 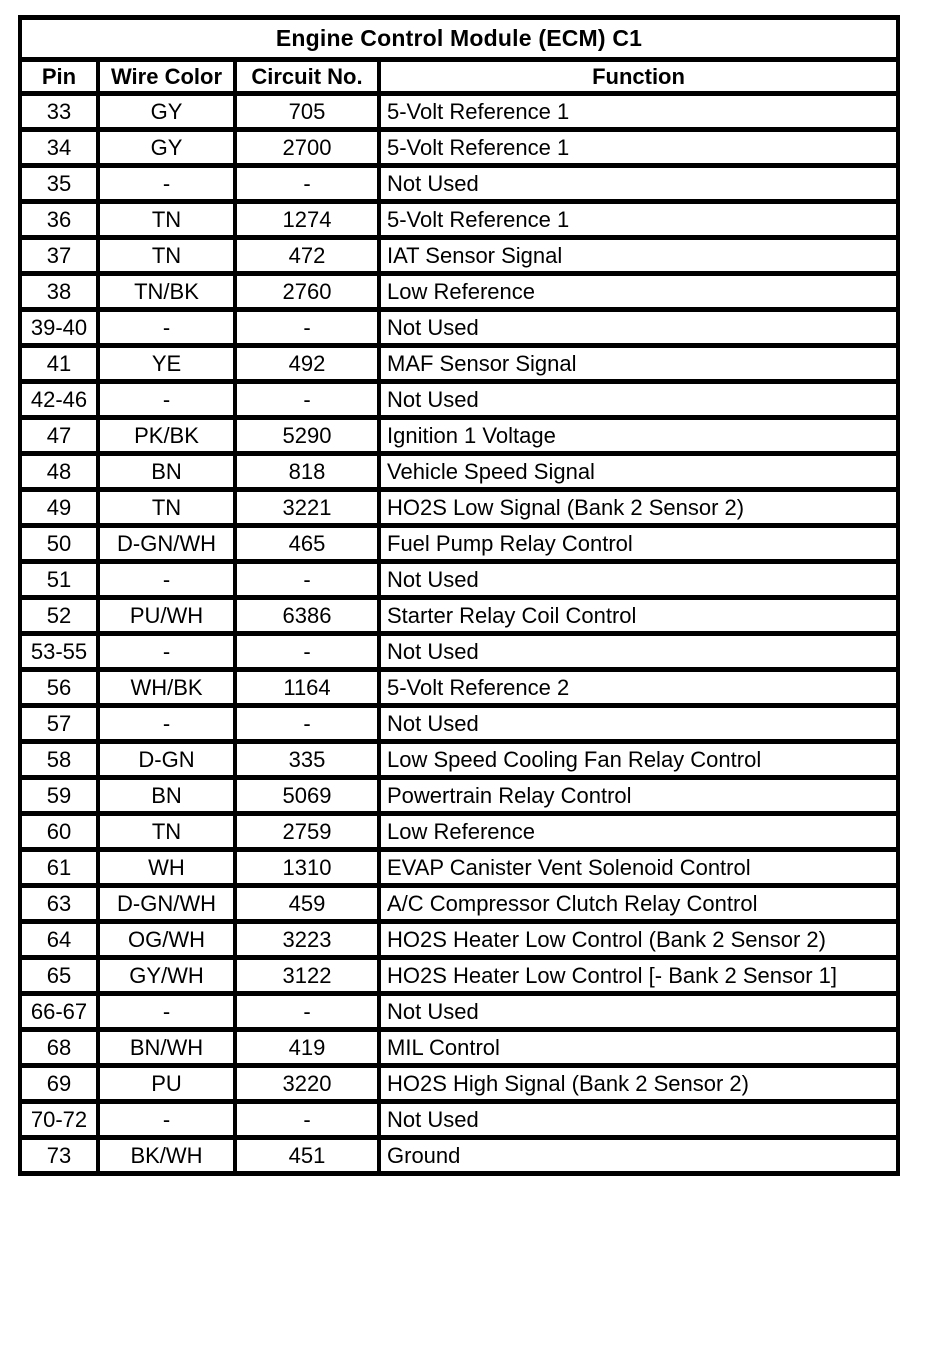 I want to click on pin-cell: 68, so click(x=59, y=1047).